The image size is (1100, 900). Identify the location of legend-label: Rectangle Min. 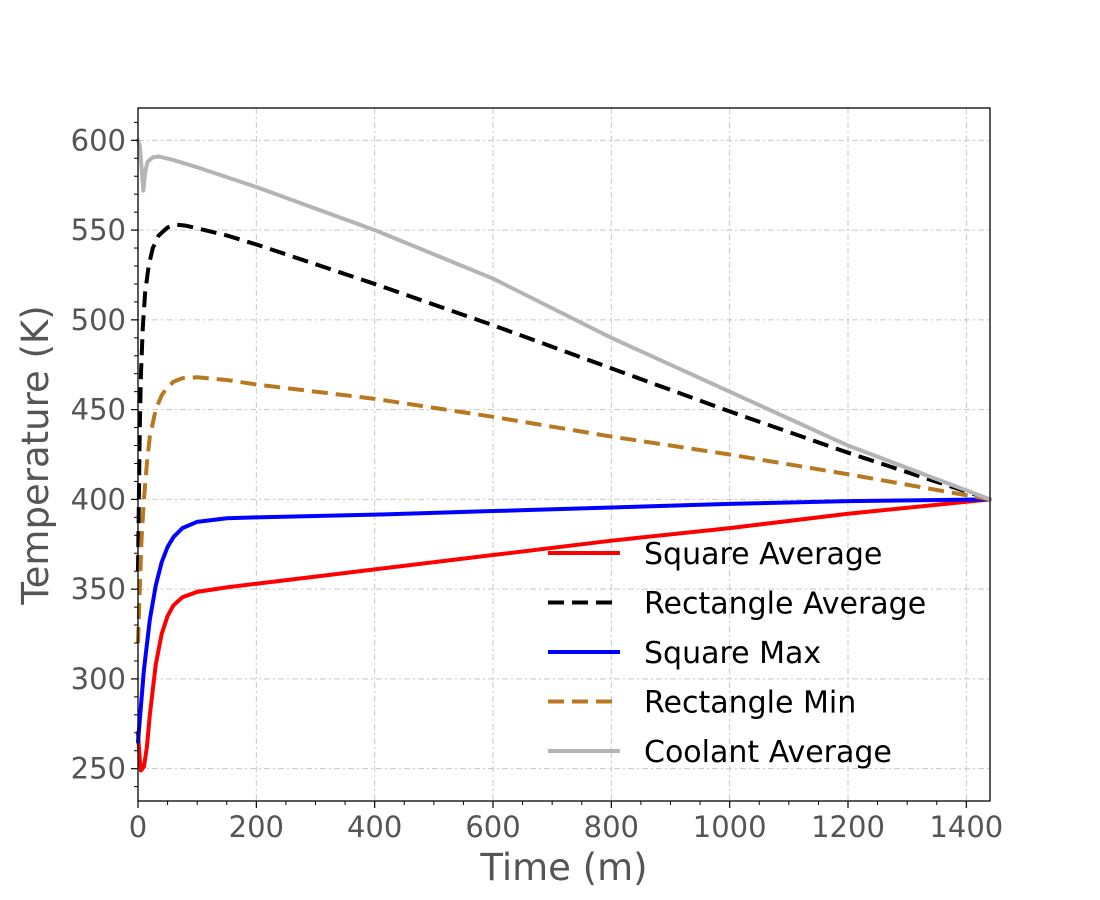
(750, 703).